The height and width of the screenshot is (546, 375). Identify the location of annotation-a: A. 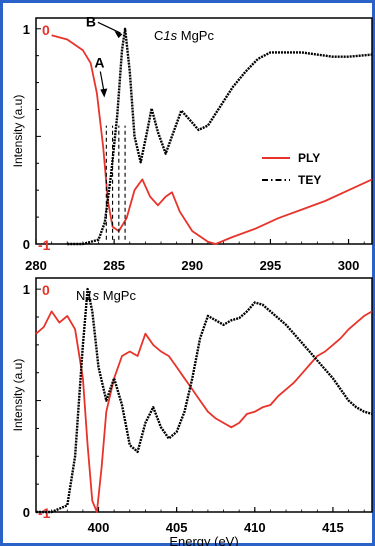
(99, 63).